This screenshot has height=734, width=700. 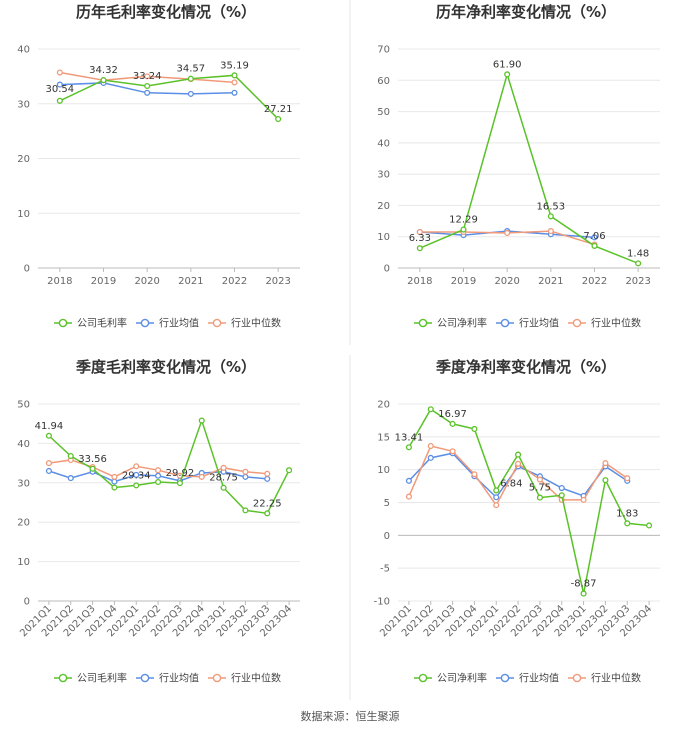 I want to click on series-line-industry_avg, so click(x=518, y=475).